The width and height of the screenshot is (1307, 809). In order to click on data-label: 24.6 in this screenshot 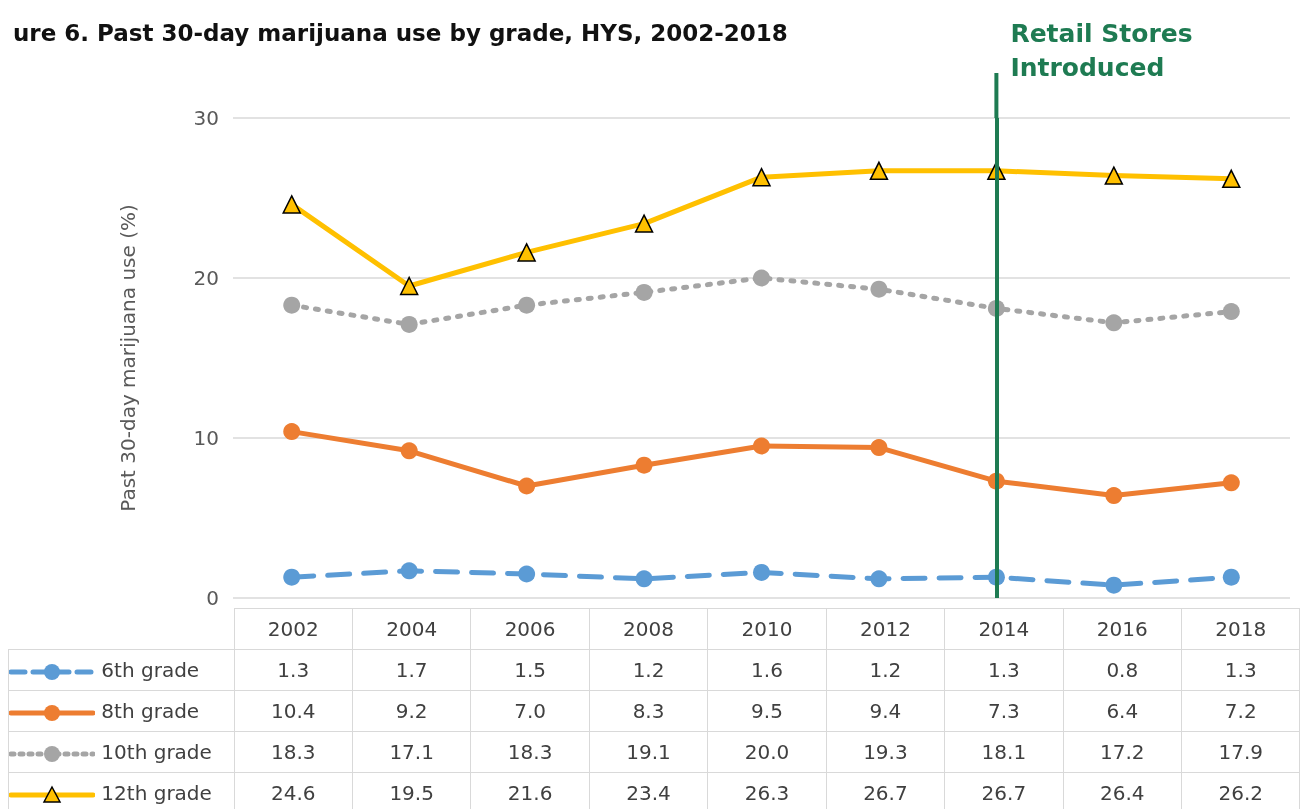, I will do `click(293, 790)`.